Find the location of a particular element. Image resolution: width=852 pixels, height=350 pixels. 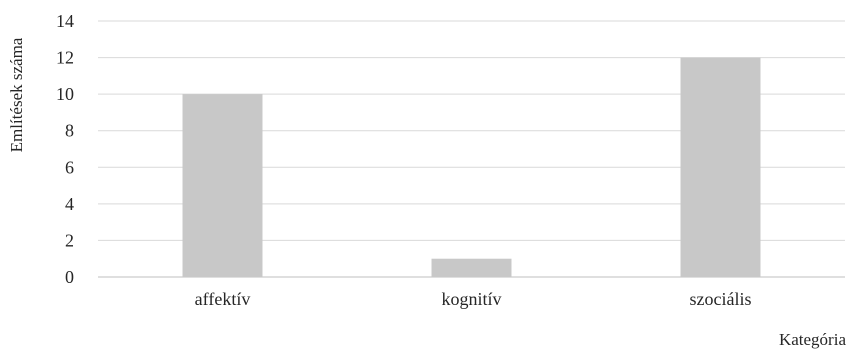

y-tick-label: 6 is located at coordinates (69, 167).